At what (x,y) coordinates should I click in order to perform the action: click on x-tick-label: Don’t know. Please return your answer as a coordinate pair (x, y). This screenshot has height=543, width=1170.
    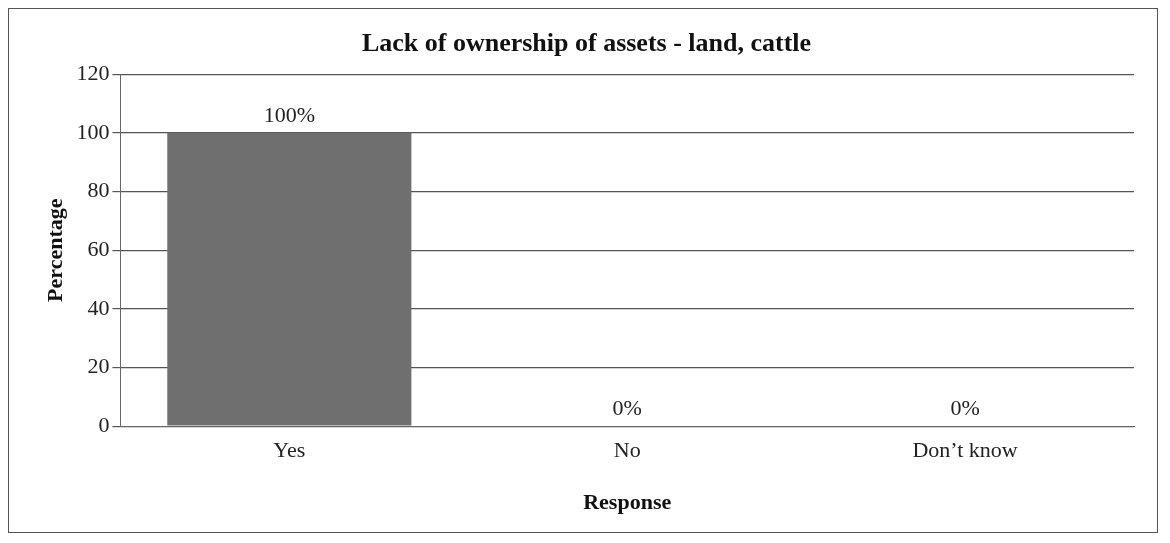
    Looking at the image, I should click on (965, 450).